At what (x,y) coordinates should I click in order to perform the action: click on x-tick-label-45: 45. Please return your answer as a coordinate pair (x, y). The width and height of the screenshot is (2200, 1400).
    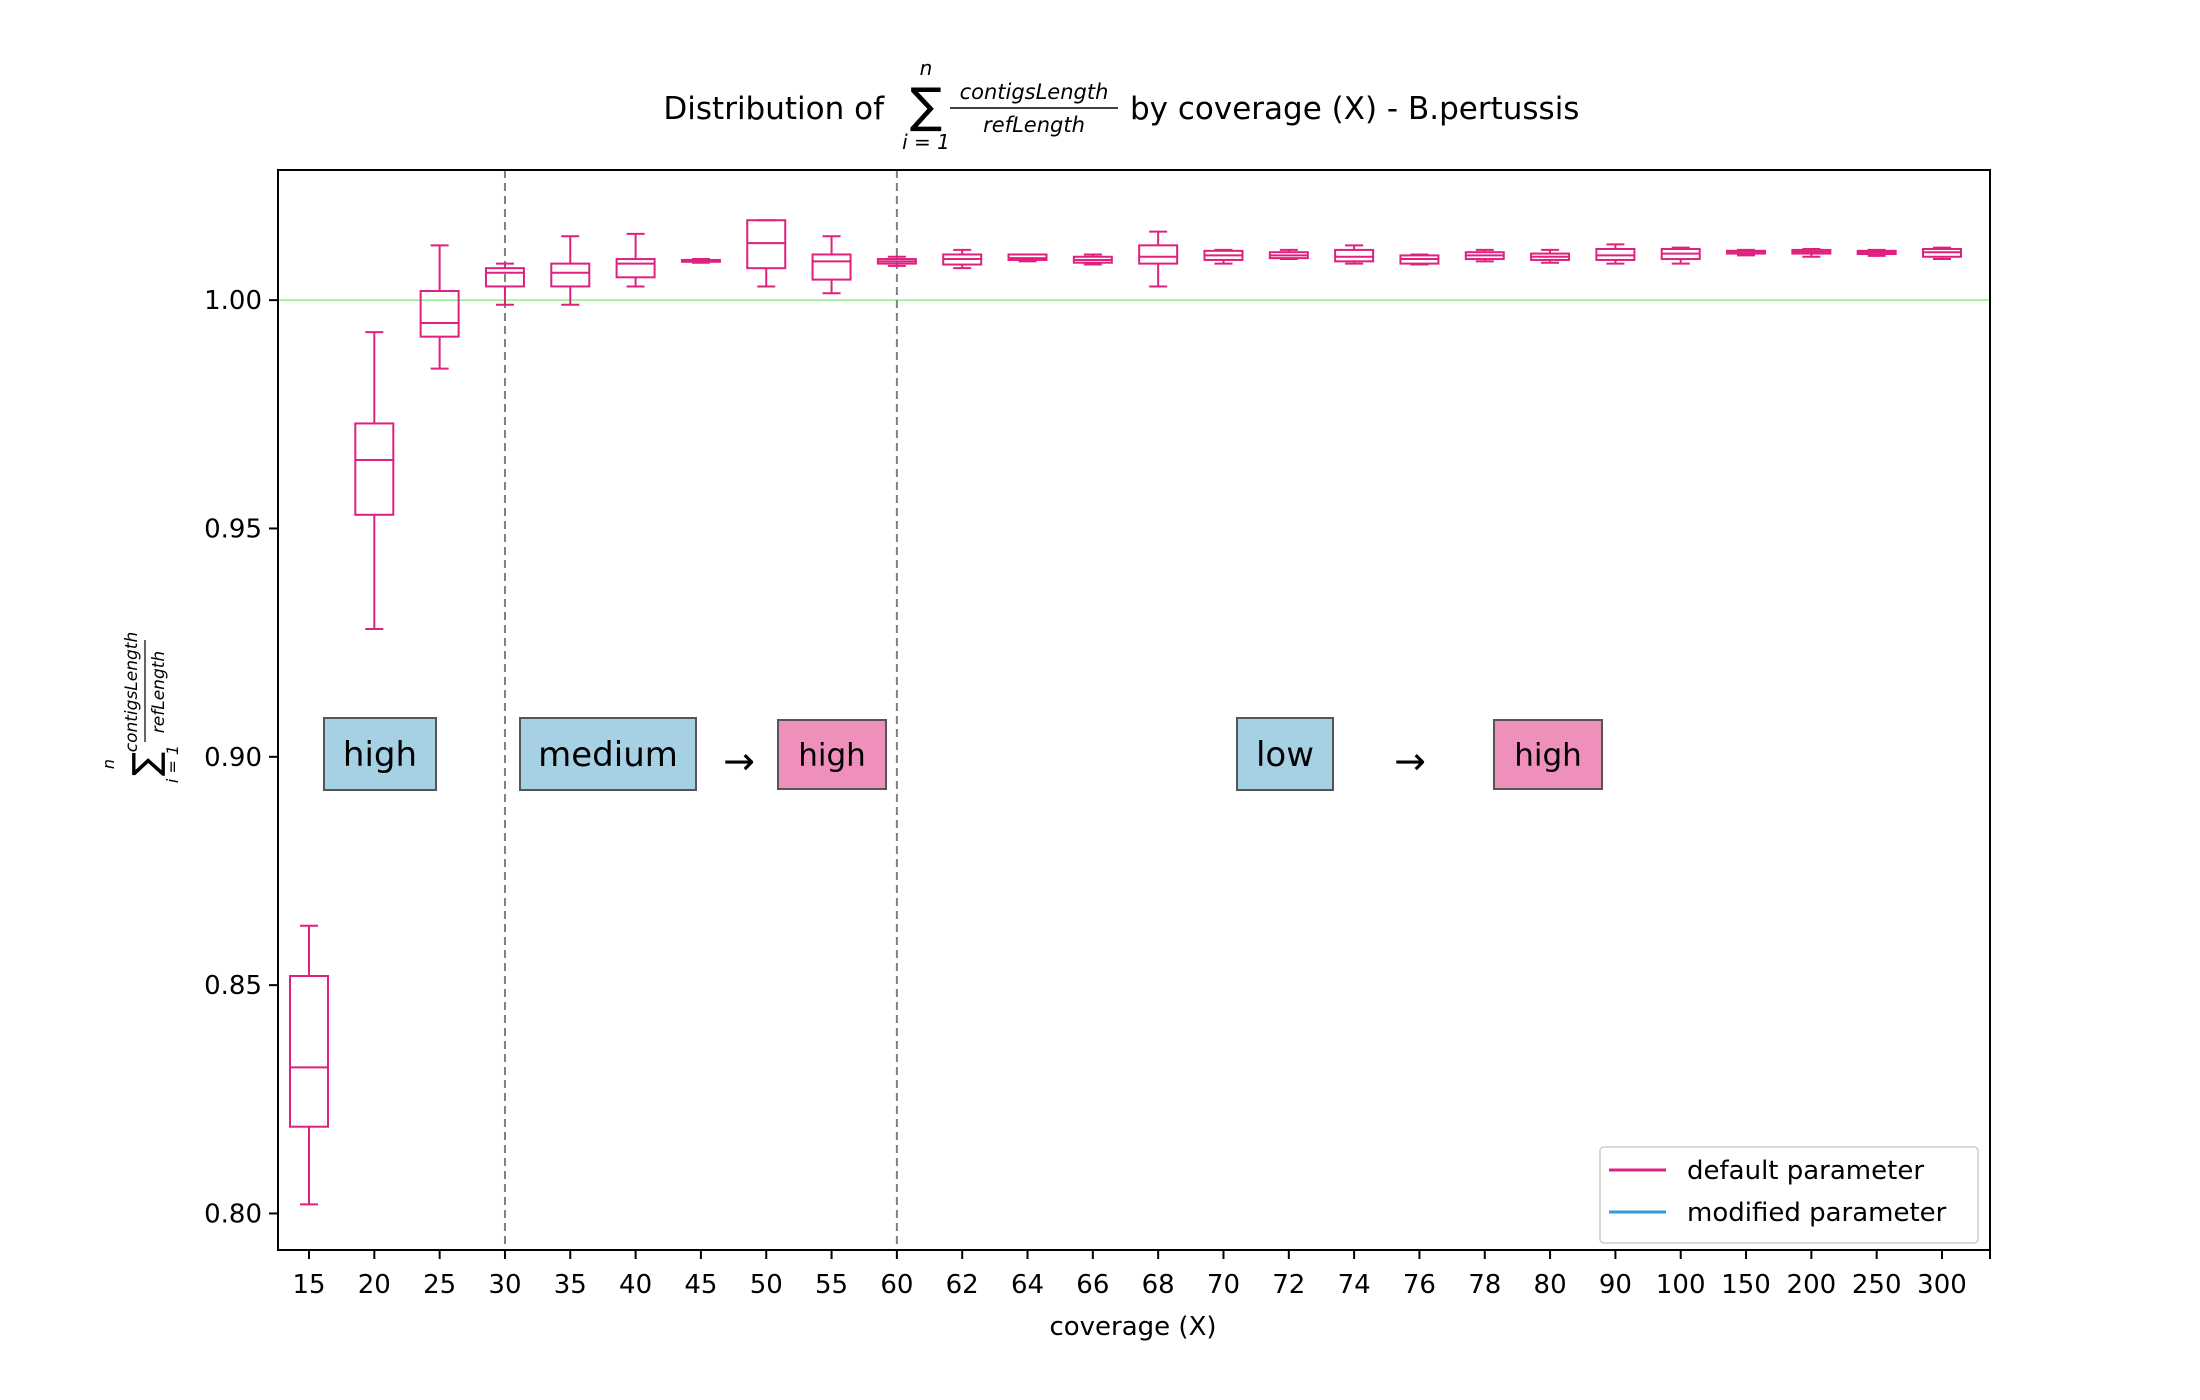
    Looking at the image, I should click on (700, 1285).